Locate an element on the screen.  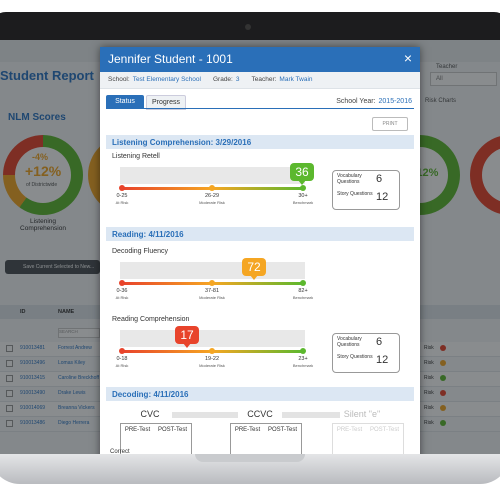
range-value: 30+ is located at coordinates (303, 196).